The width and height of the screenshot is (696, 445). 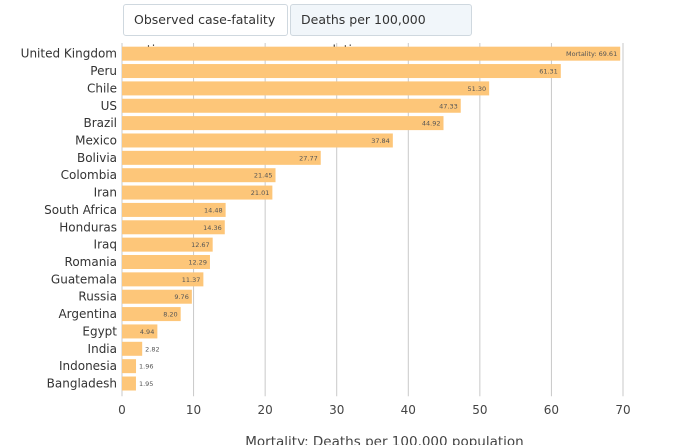 What do you see at coordinates (263, 176) in the screenshot?
I see `value-label-colombia: 21.45` at bounding box center [263, 176].